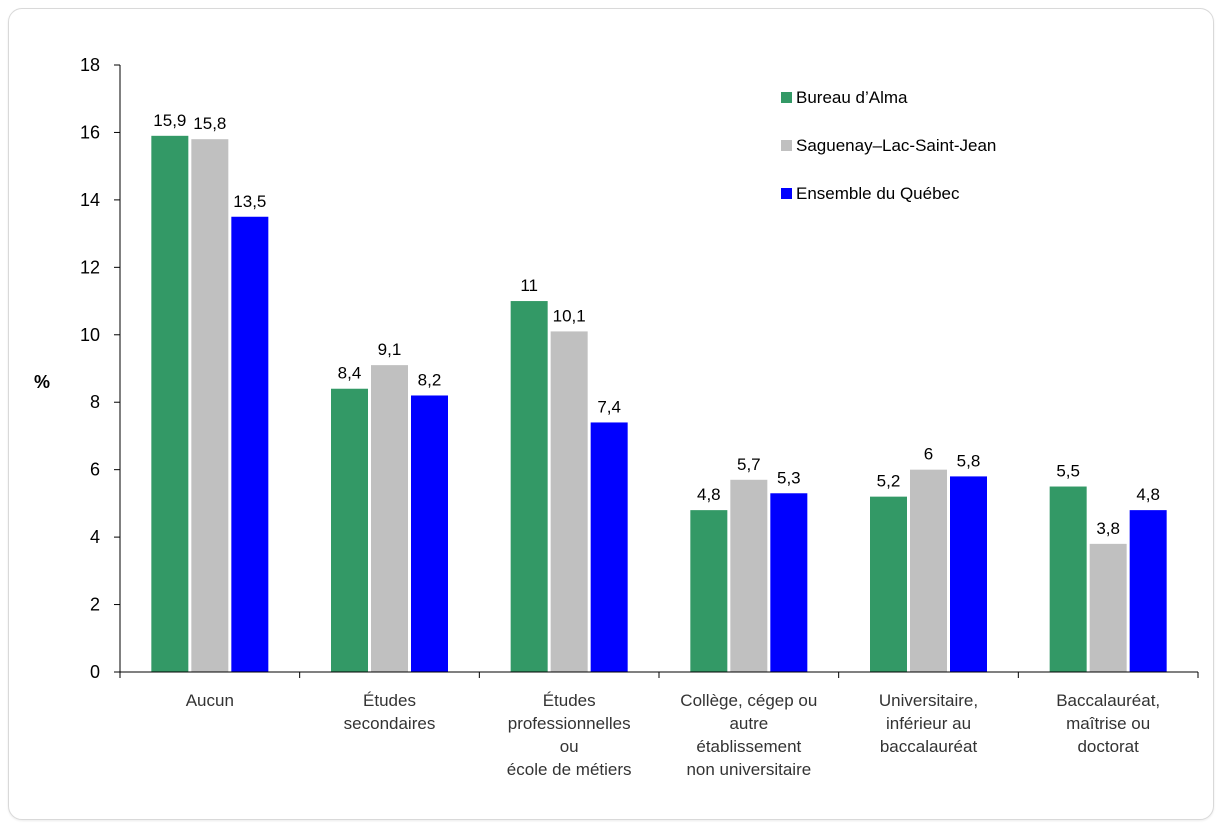 The image size is (1222, 823). Describe the element at coordinates (969, 460) in the screenshot. I see `data-label: 5,8` at that location.